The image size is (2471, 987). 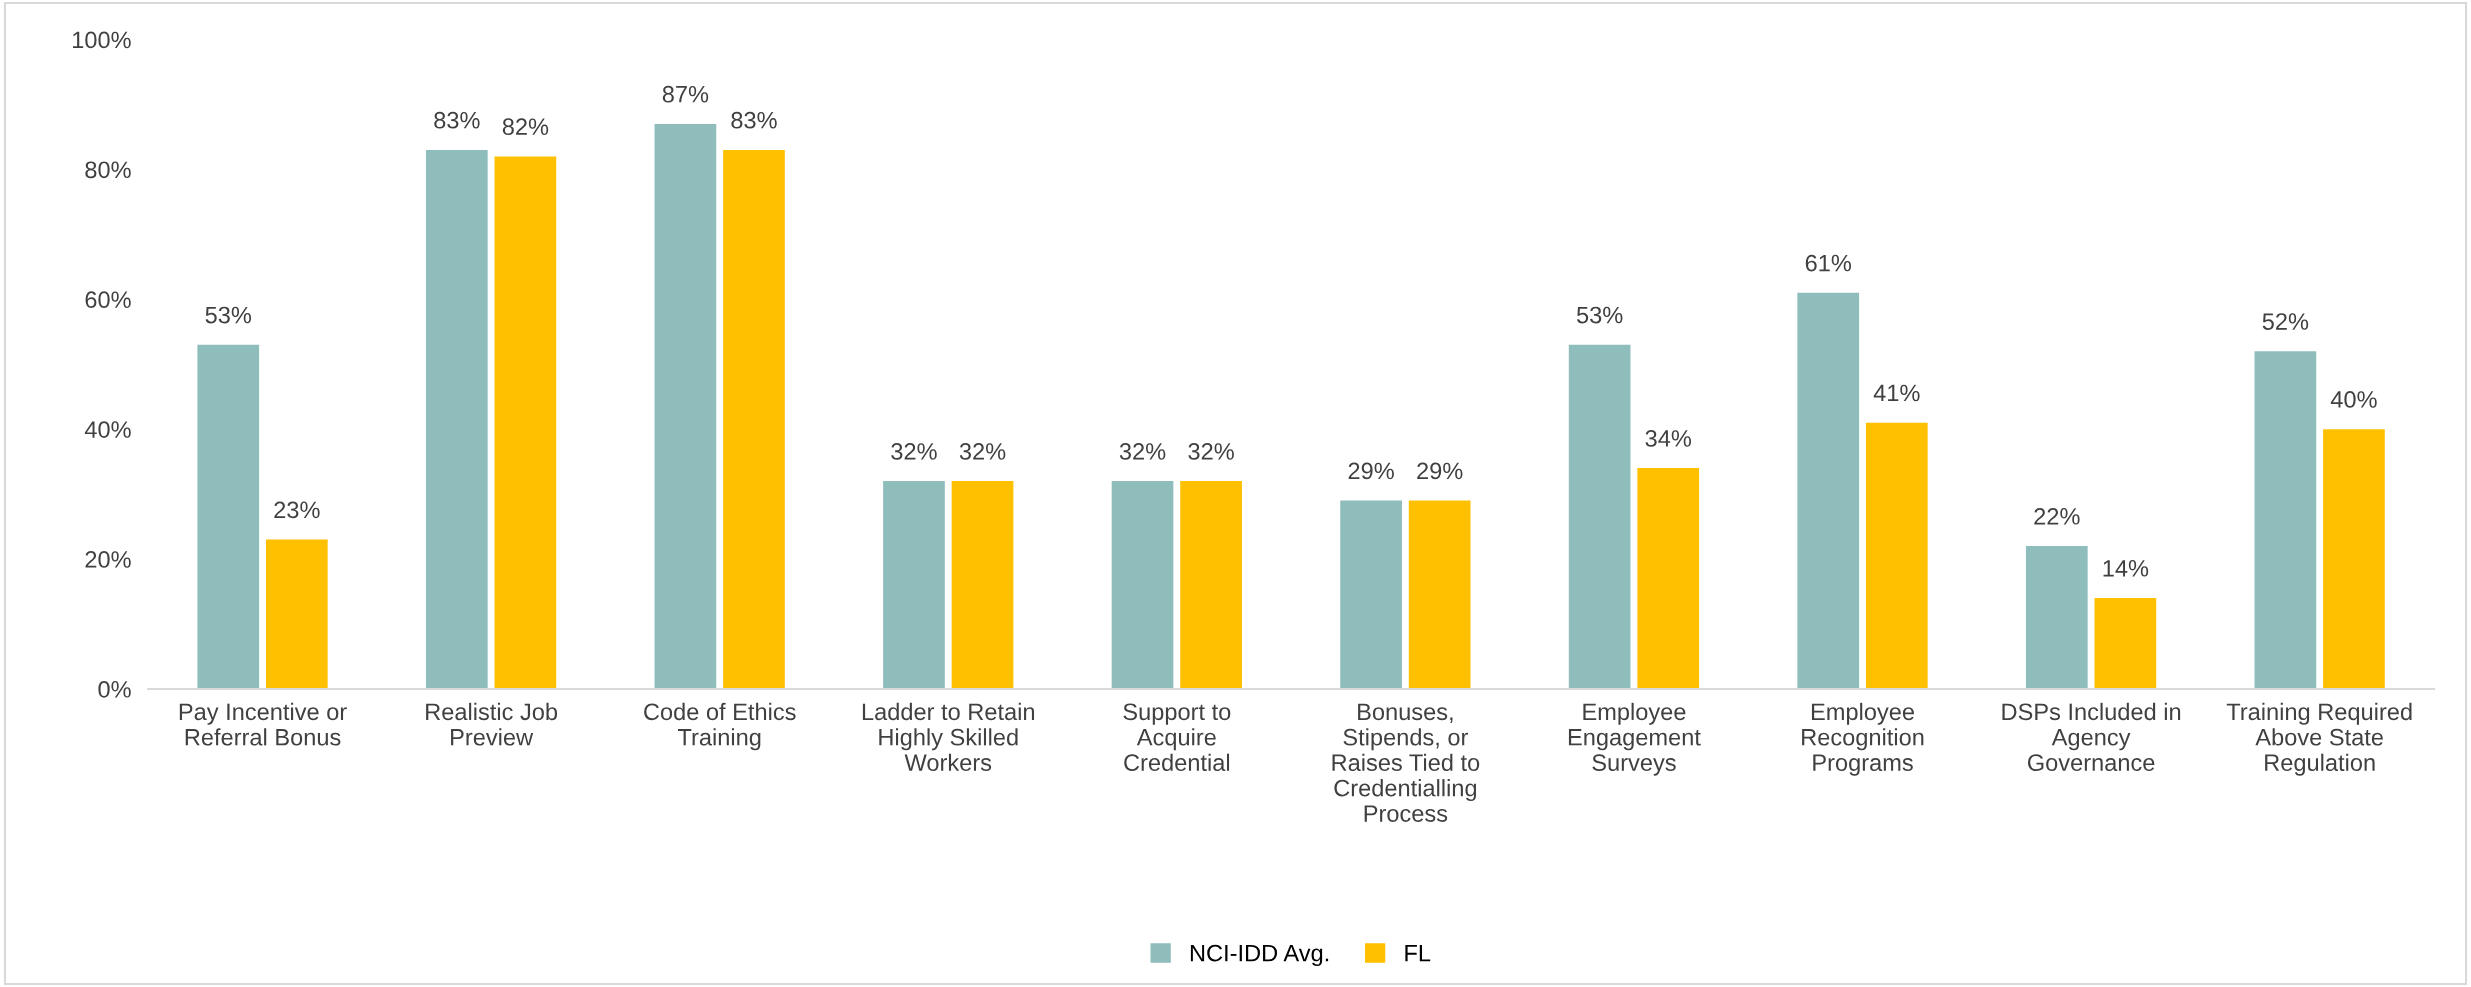 I want to click on x-tick-label: Pay Incentive or Referral Bonus, so click(x=263, y=724).